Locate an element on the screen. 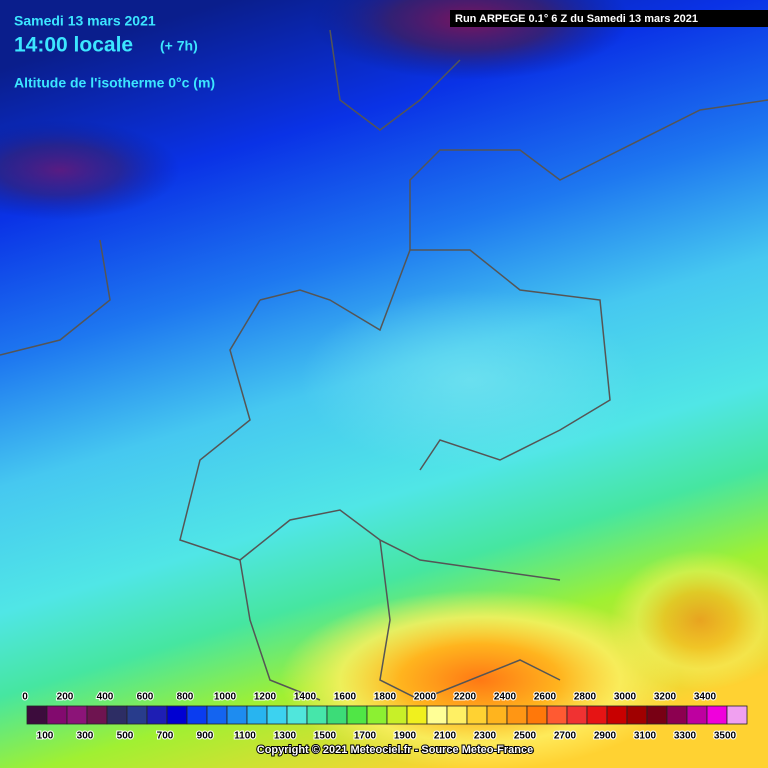  warm-area is located at coordinates (689, 620).